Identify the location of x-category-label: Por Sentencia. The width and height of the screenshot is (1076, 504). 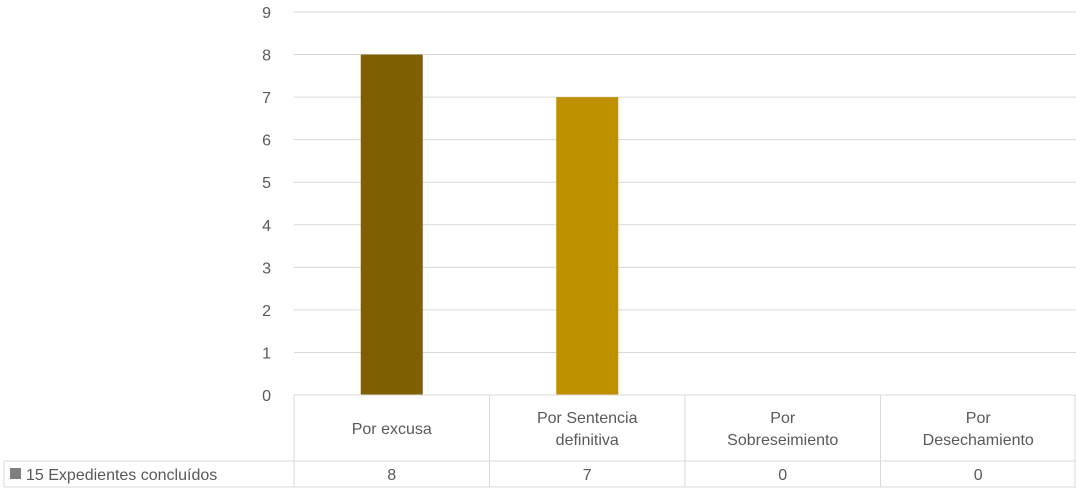
(587, 418).